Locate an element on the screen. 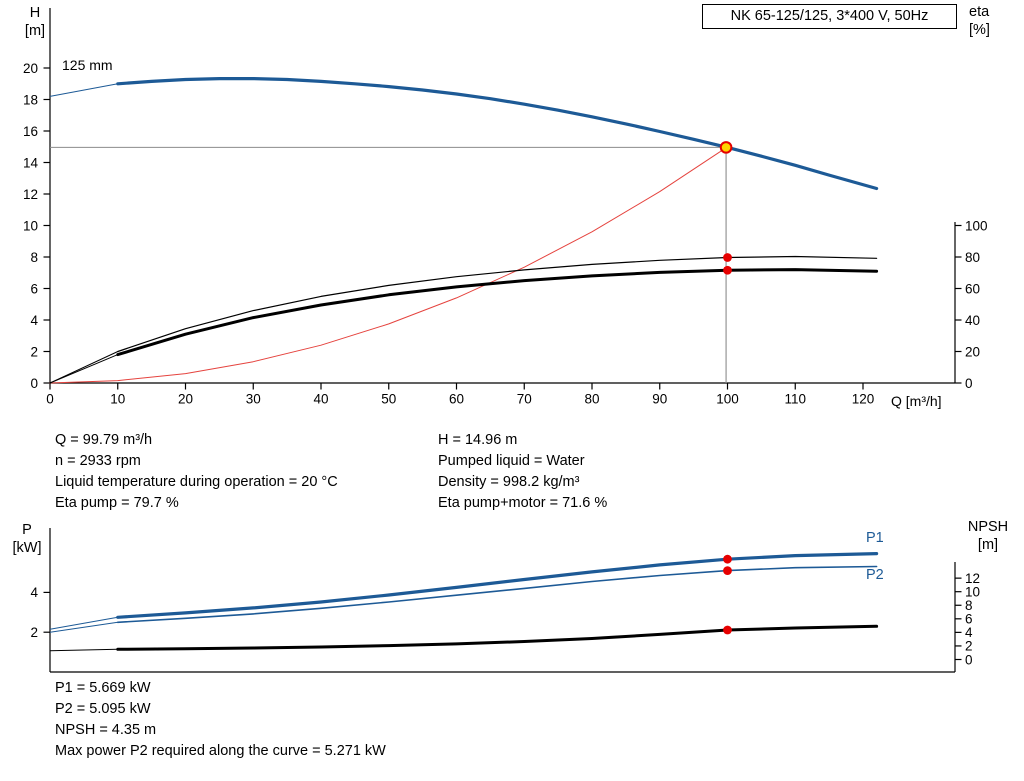  h-axis-tick-label: 2 is located at coordinates (34, 351).